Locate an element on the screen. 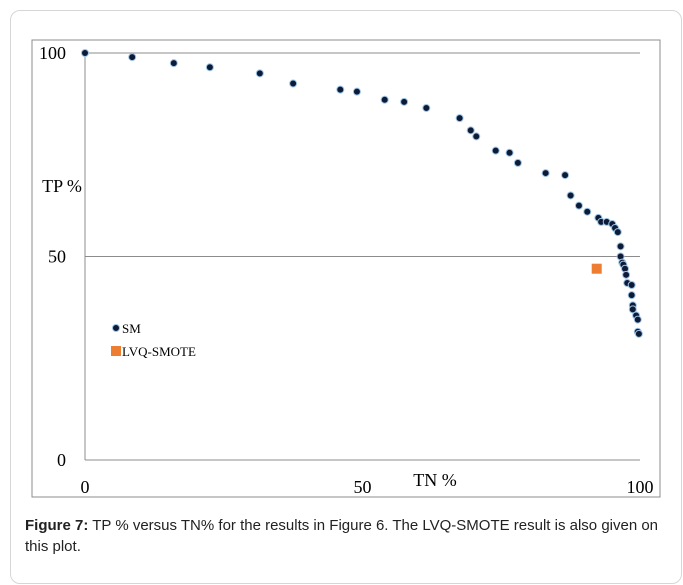 Image resolution: width=683 pixels, height=585 pixels. x-tick-label: 0 is located at coordinates (85, 487).